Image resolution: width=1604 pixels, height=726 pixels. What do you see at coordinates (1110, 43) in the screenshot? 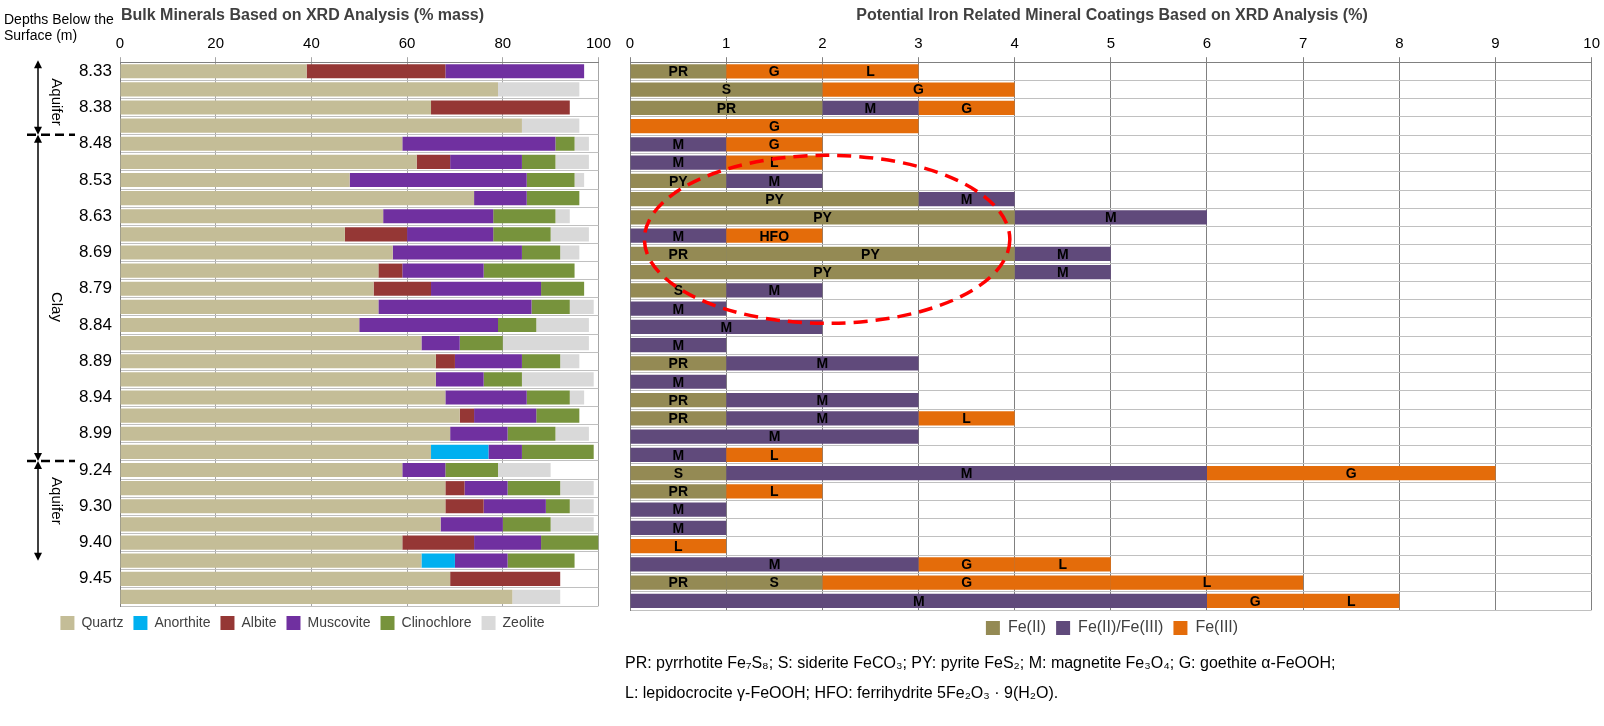
I see `x-tick-label: 5` at bounding box center [1110, 43].